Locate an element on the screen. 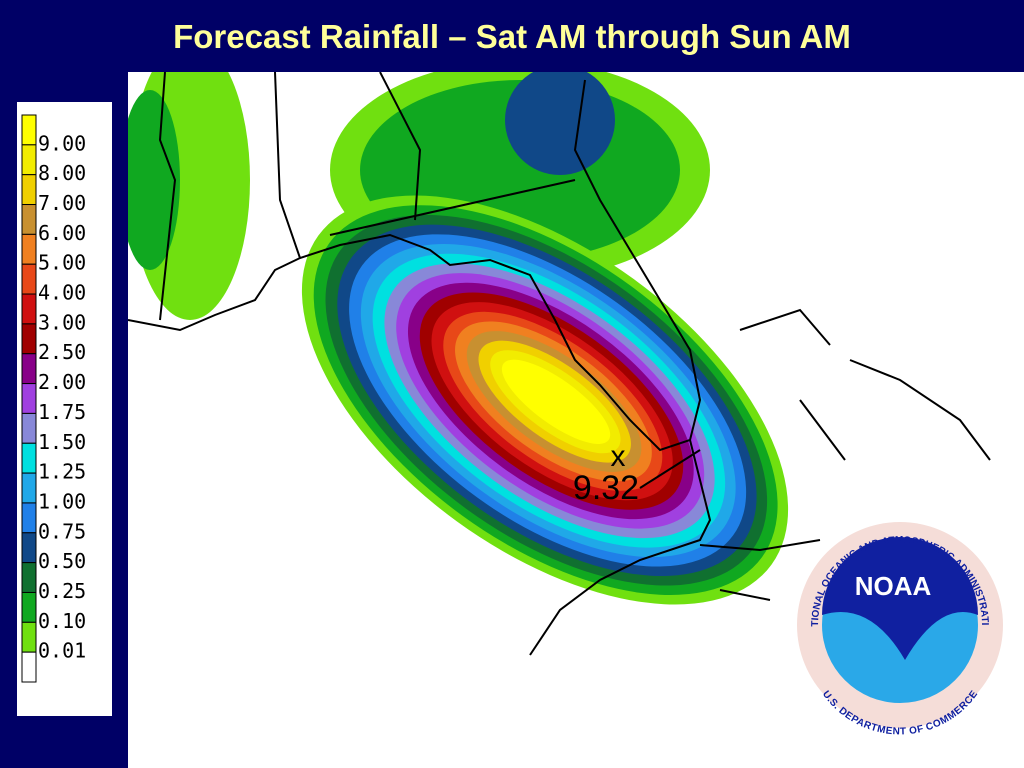 The height and width of the screenshot is (768, 1024). rain-band is located at coordinates (556, 401).